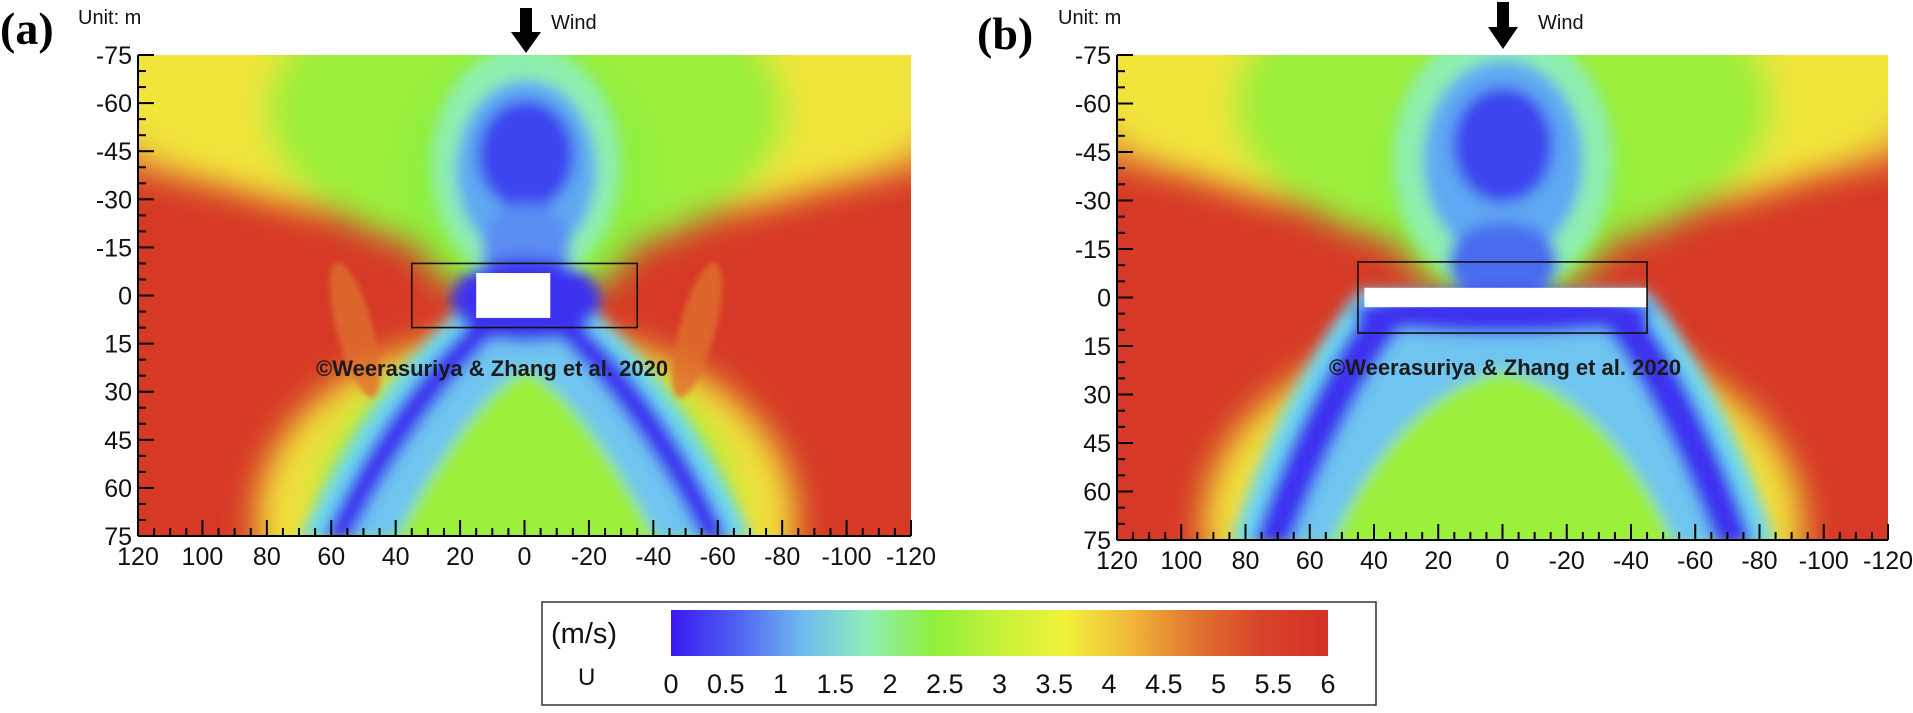  Describe the element at coordinates (653, 557) in the screenshot. I see `panel-a-x-tick-label: -40` at that location.